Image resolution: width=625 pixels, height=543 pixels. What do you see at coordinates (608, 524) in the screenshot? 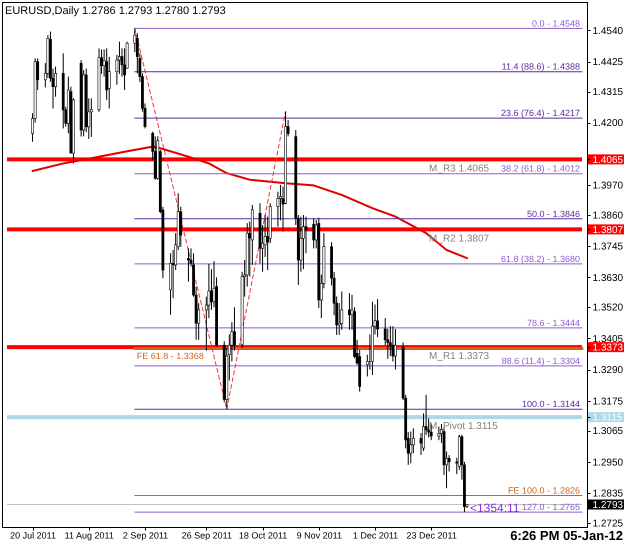
I see `y-tick-label: 1.2725` at bounding box center [608, 524].